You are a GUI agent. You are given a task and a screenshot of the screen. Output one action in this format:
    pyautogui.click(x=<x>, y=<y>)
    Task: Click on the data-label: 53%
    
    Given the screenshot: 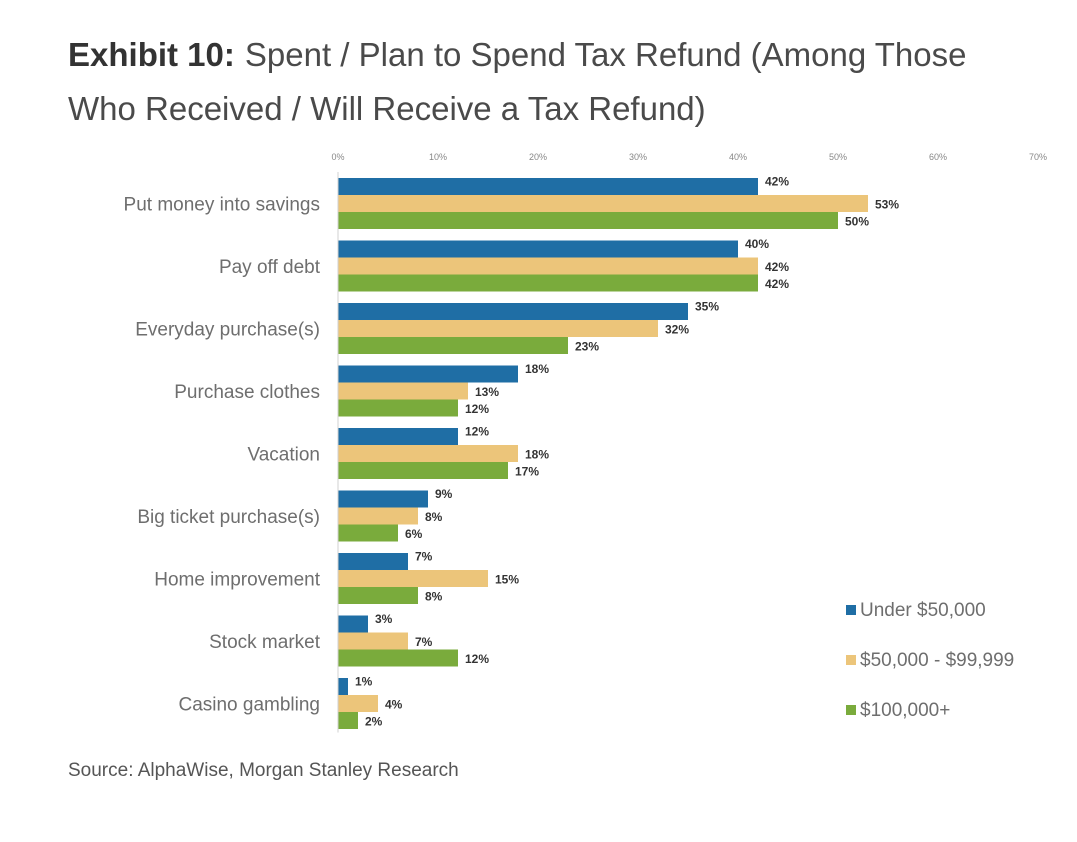 What is the action you would take?
    pyautogui.click(x=887, y=205)
    